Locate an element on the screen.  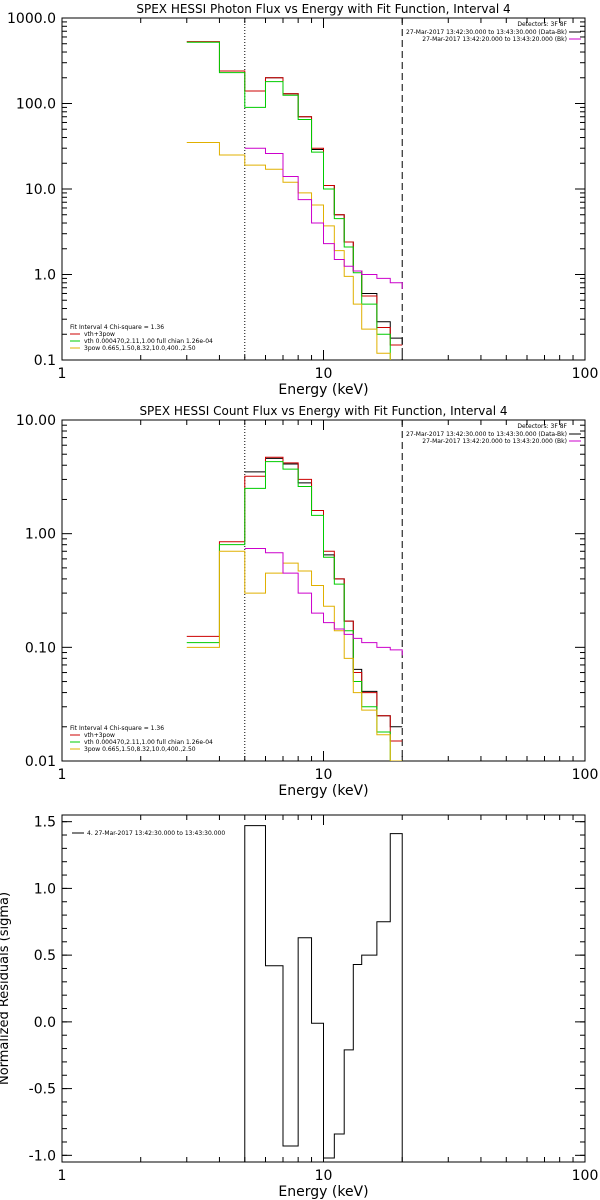
series-1-step-line is located at coordinates (294, 193).